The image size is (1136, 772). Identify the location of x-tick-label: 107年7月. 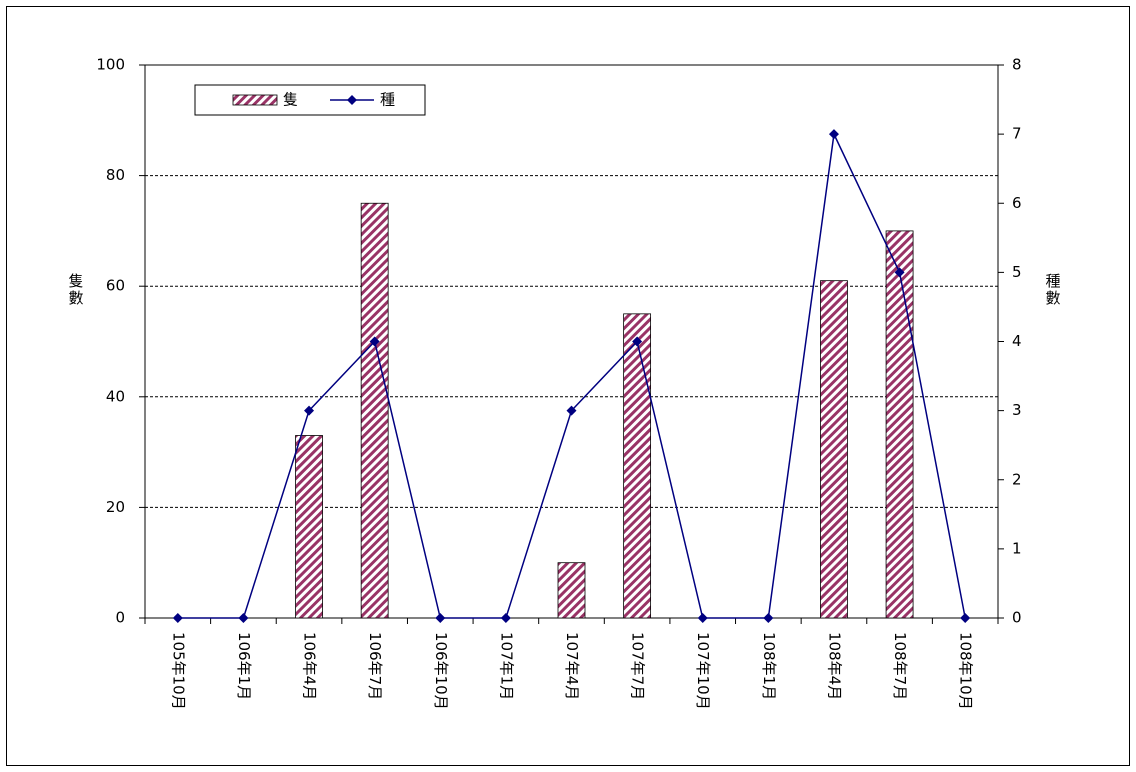
(638, 666).